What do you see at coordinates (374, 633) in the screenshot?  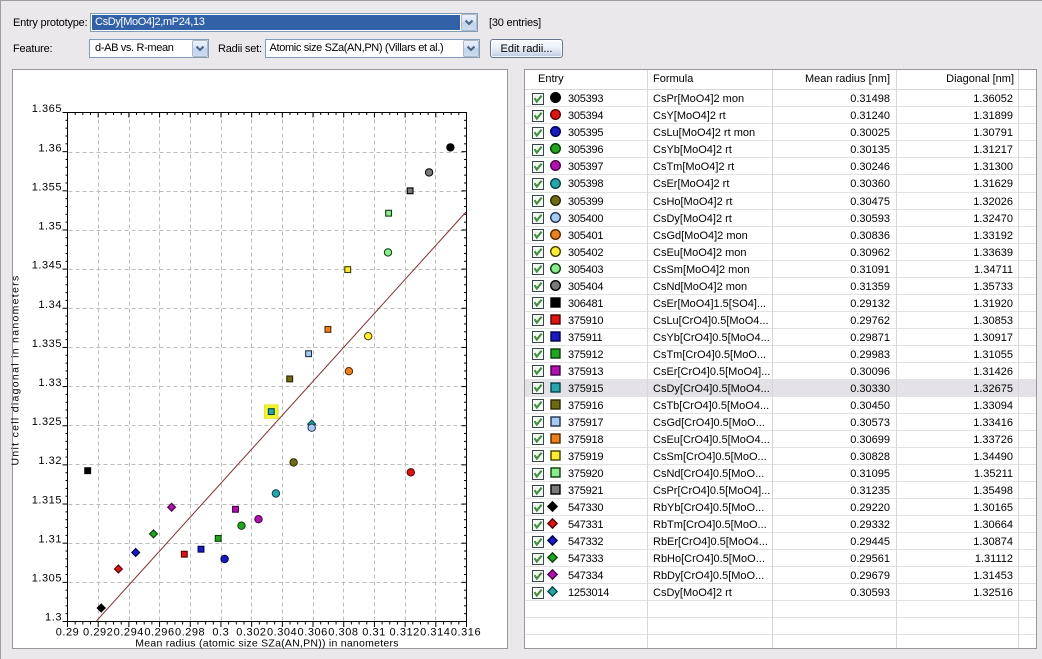 I see `svg-text: 0.31` at bounding box center [374, 633].